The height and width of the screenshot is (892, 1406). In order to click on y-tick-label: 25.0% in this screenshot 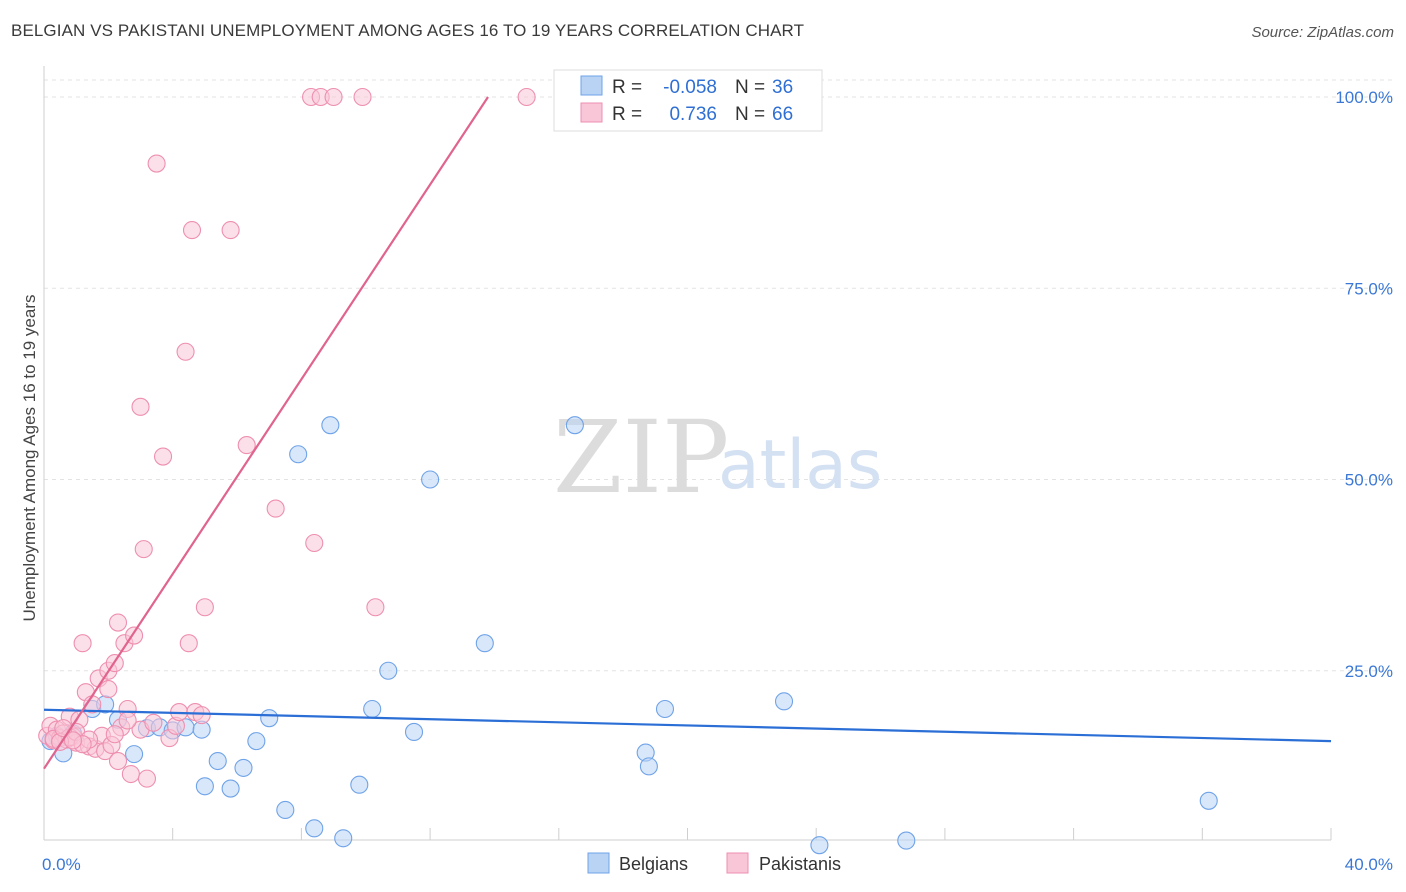, I will do `click(1369, 671)`.